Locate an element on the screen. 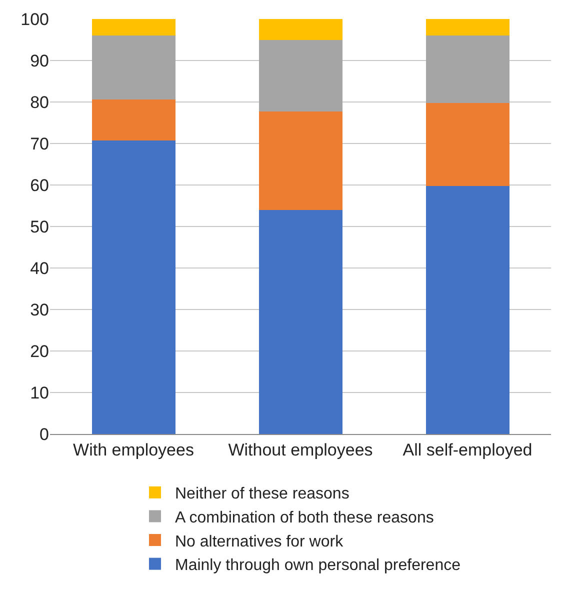 Image resolution: width=561 pixels, height=592 pixels. y-tick-label: 70 is located at coordinates (39, 144).